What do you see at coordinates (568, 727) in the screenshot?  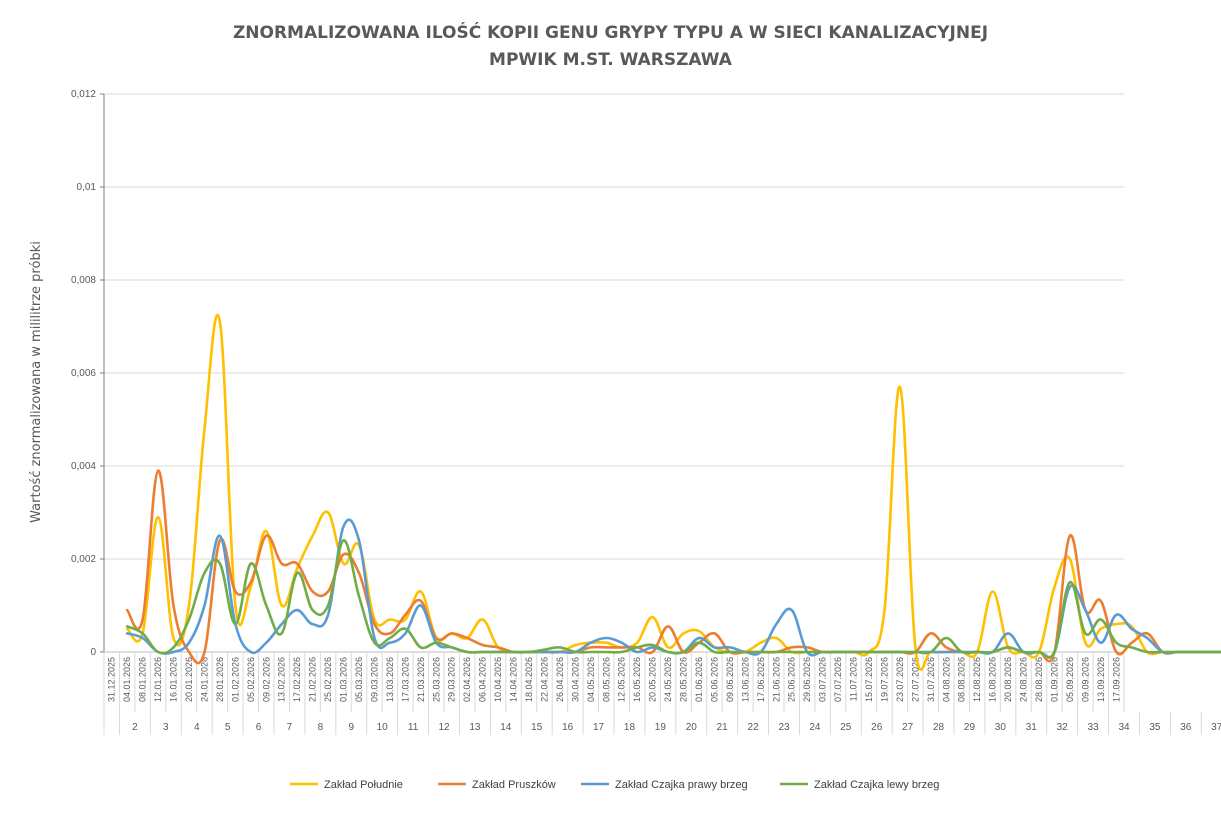 I see `week-label: 16` at bounding box center [568, 727].